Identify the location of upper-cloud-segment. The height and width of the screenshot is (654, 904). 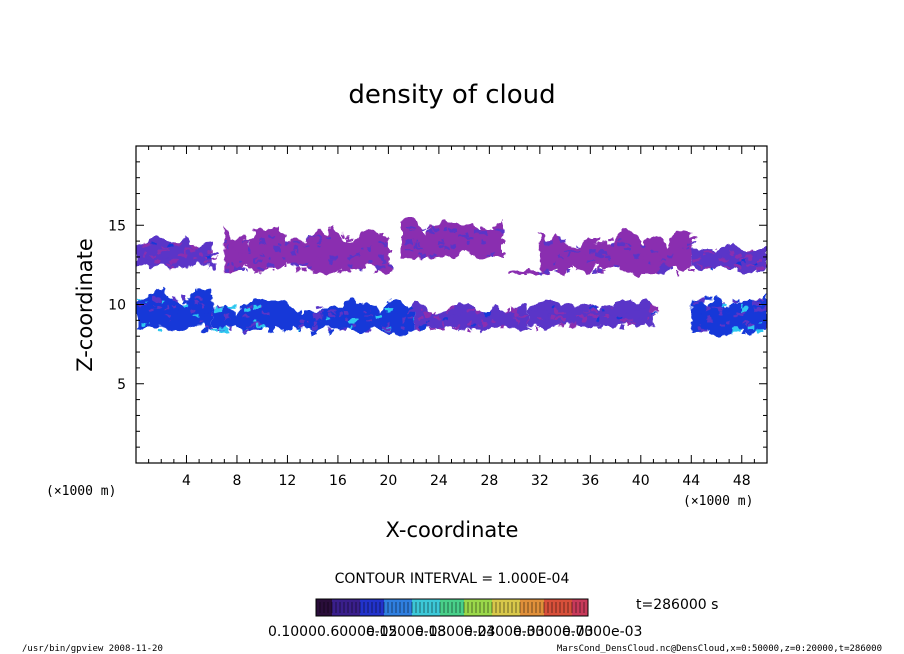
(453, 239).